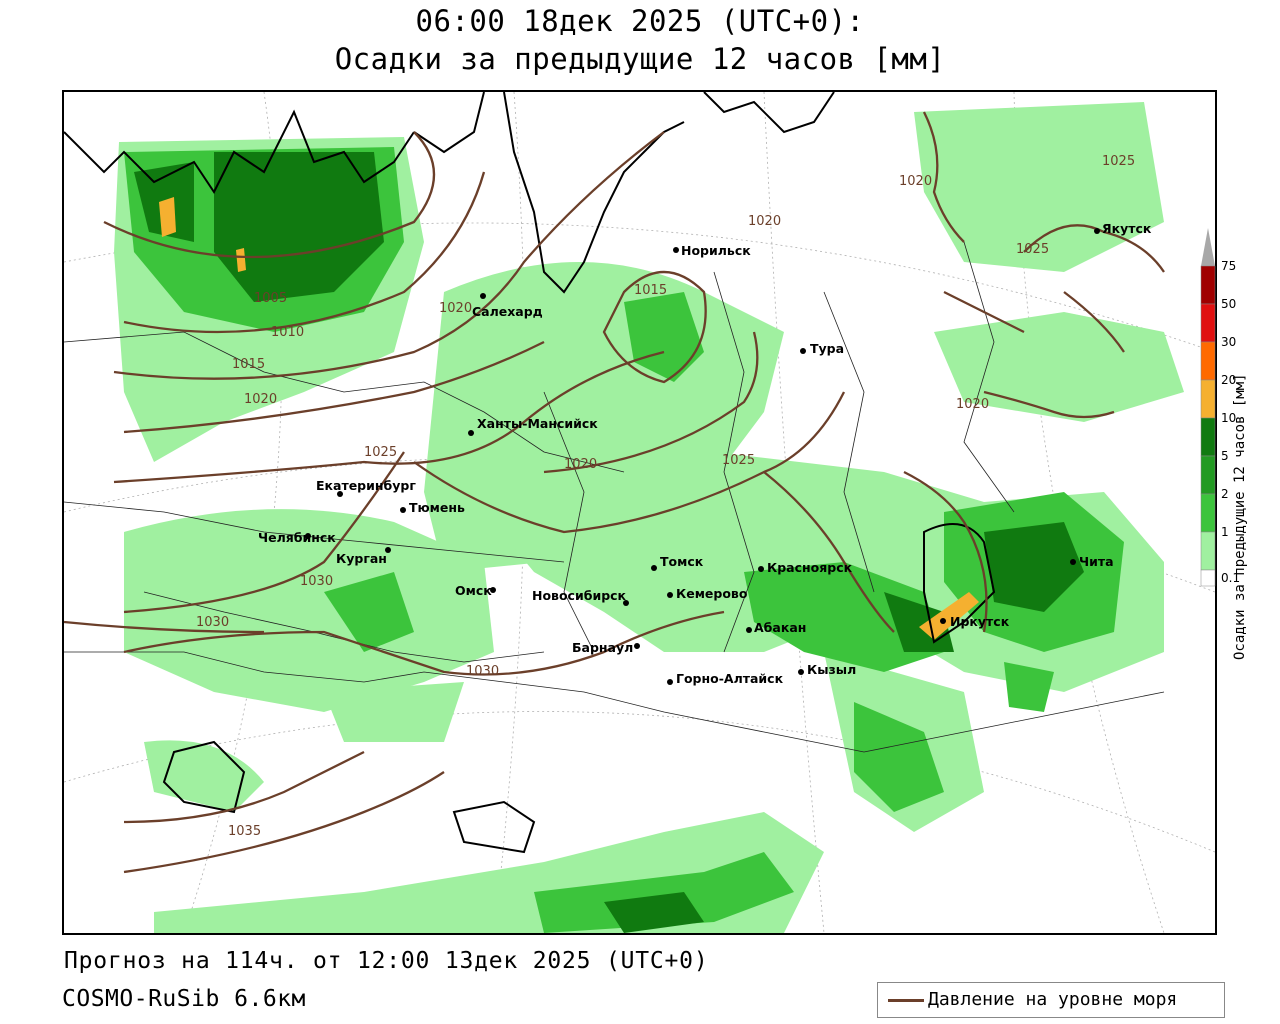  I want to click on pressure-legend-label: Давление на уровне моря, so click(1053, 999).